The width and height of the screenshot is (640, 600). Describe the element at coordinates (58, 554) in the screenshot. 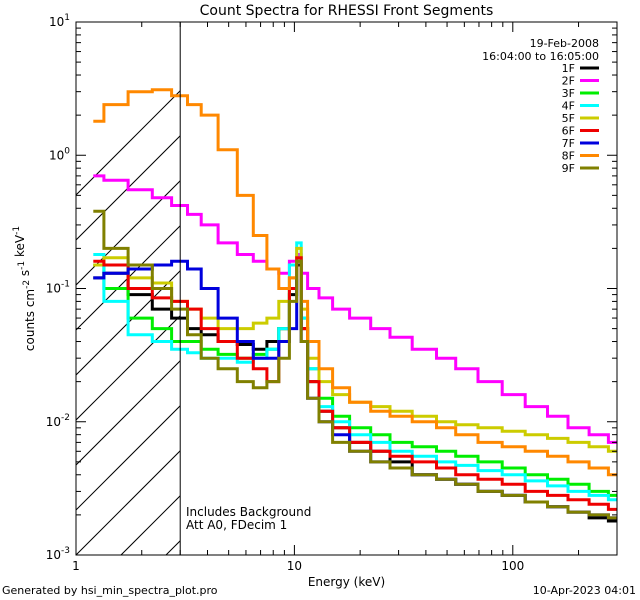

I see `y-tick-label: 10⁻³` at that location.